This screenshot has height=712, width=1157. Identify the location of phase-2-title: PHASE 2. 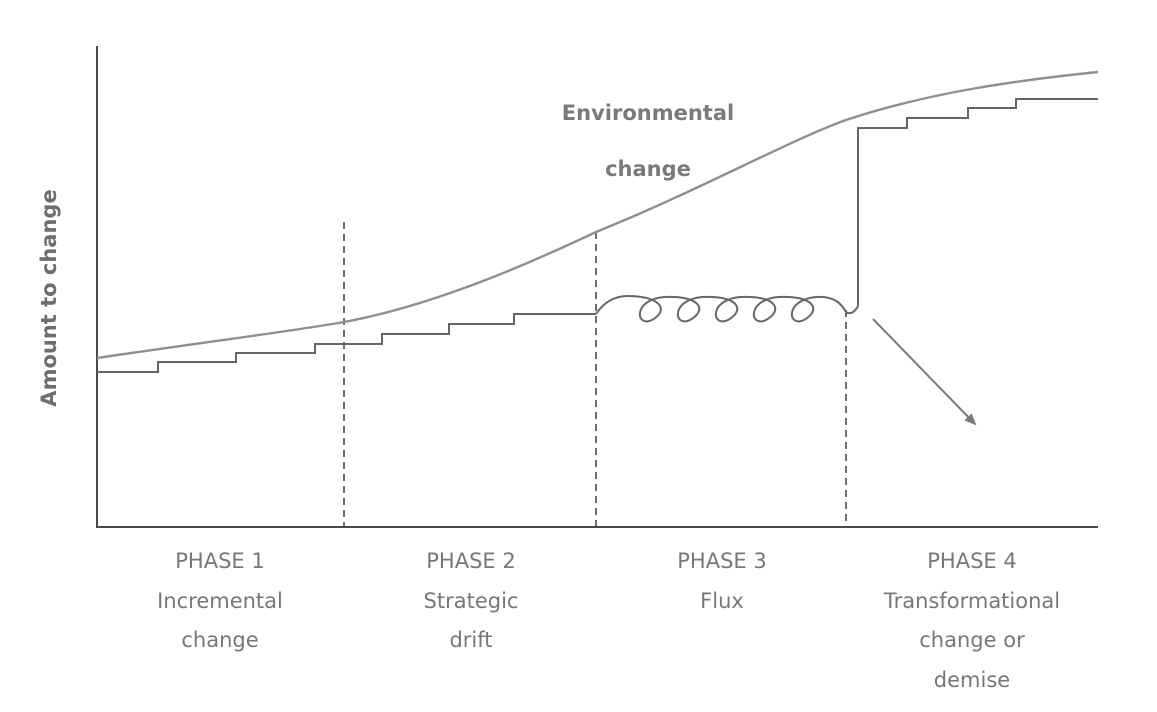
(470, 561).